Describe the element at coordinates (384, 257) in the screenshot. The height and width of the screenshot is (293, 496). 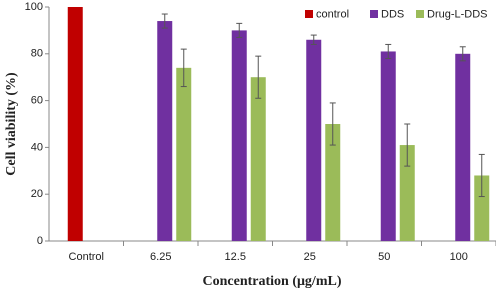
I see `x-tick-label: 50` at that location.